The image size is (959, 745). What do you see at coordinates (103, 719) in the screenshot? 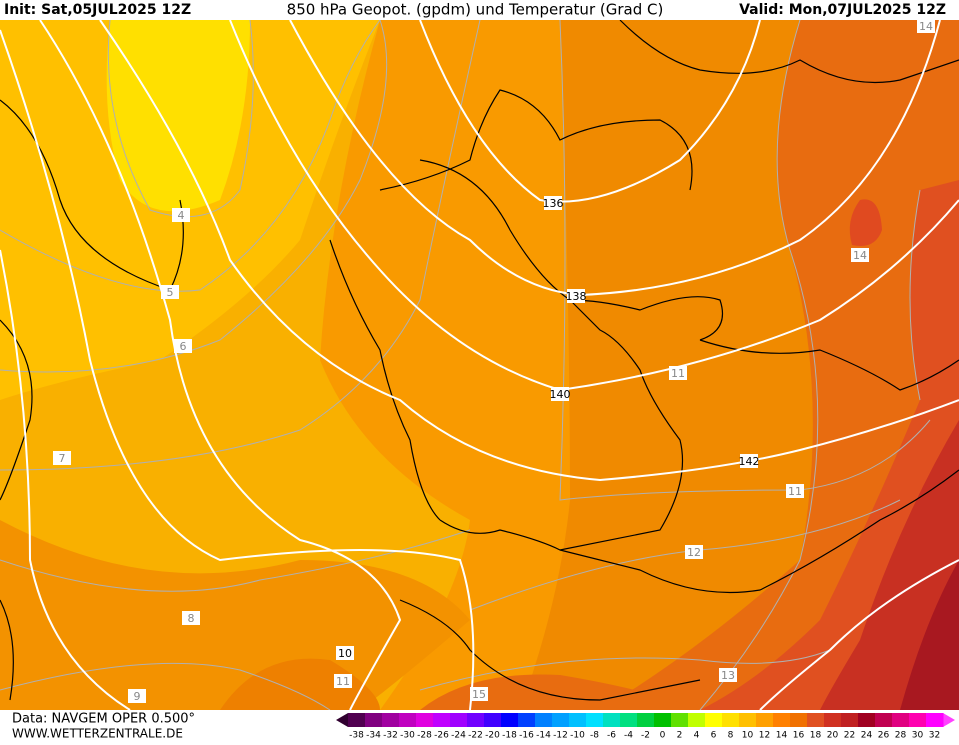
I see `data-source: Data: NAVGEM OPER 0.500°` at bounding box center [103, 719].